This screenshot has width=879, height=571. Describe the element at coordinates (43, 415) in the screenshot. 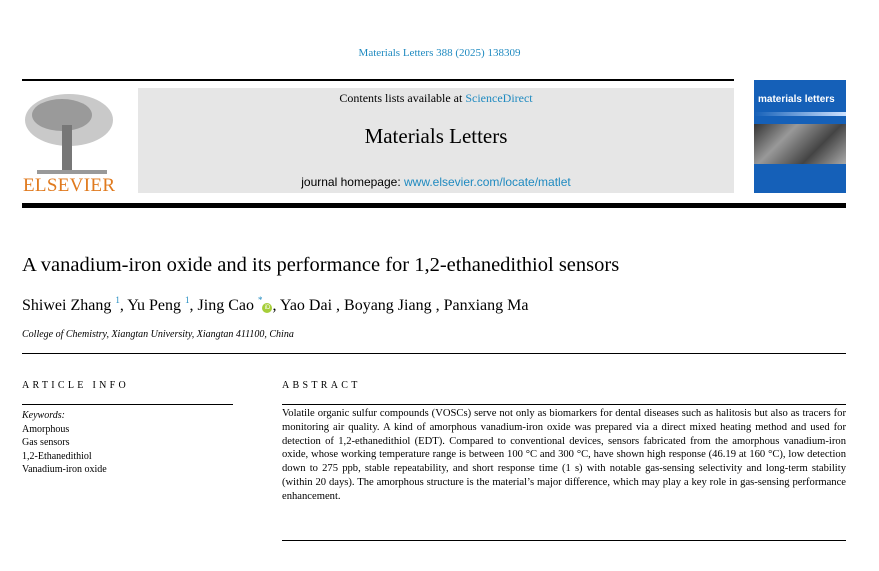

I see `keywords-label: Keywords:` at that location.